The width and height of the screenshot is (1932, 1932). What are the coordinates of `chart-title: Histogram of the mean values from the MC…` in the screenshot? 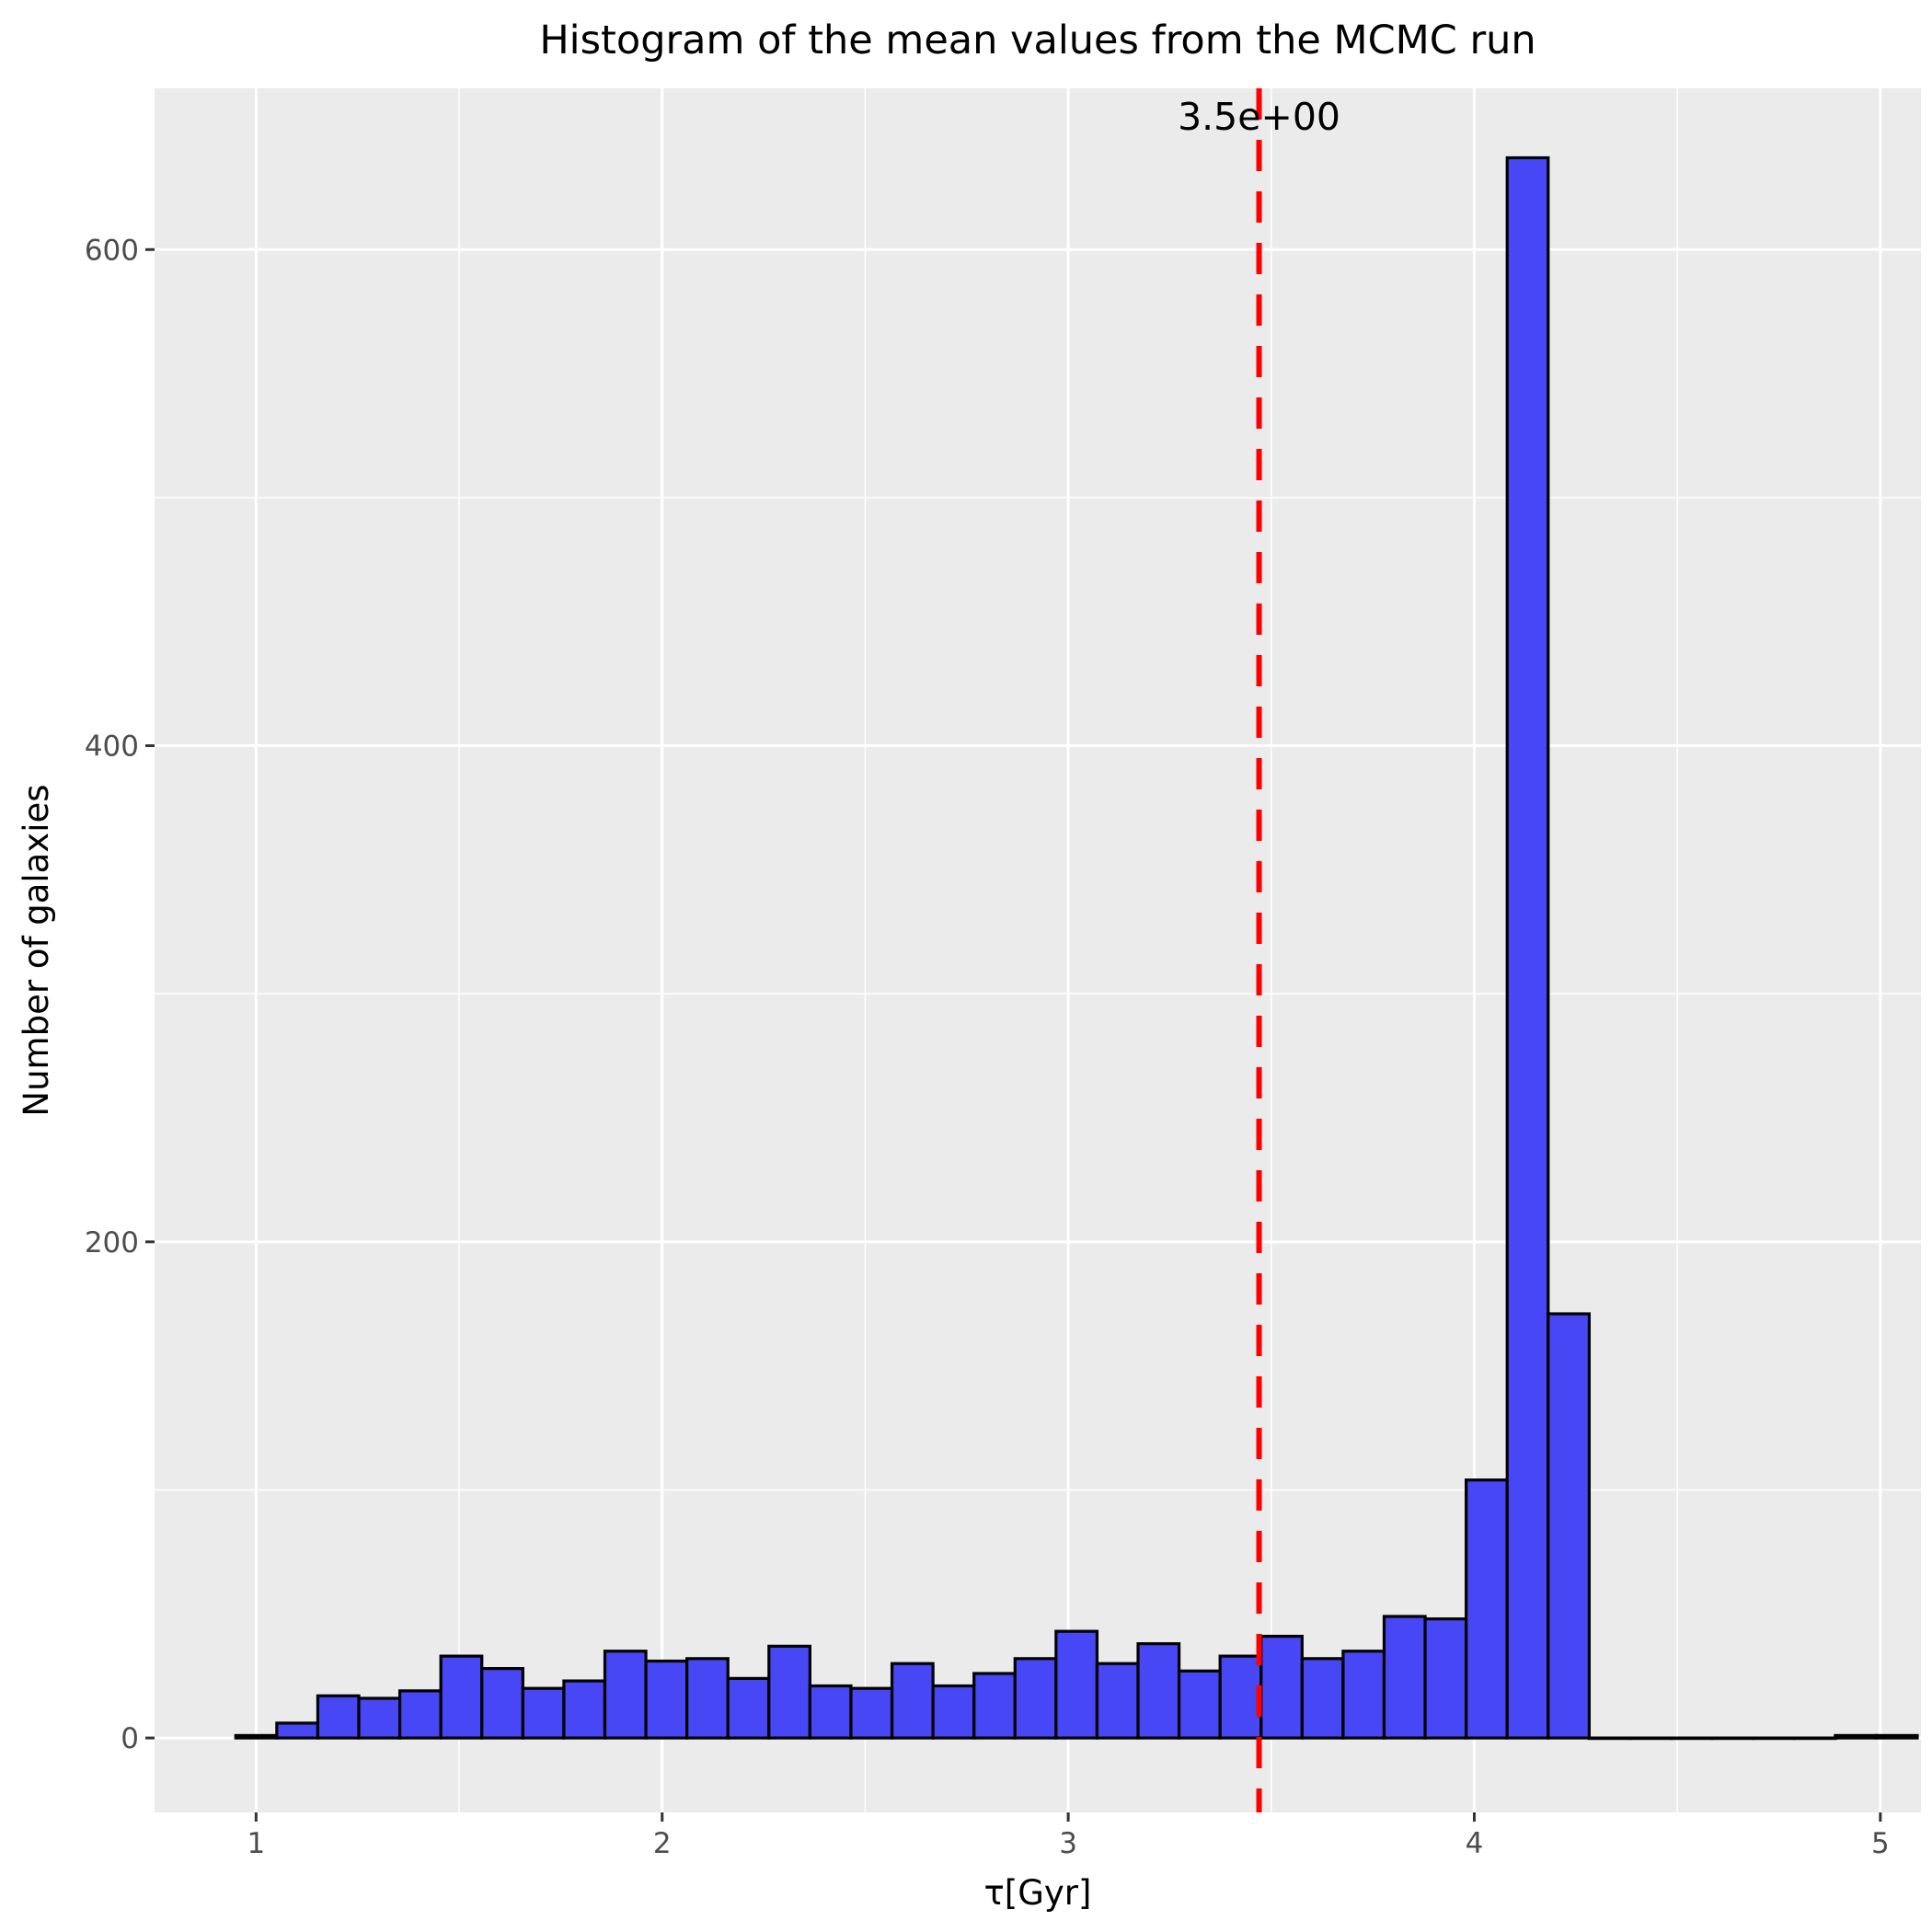 It's located at (1037, 40).